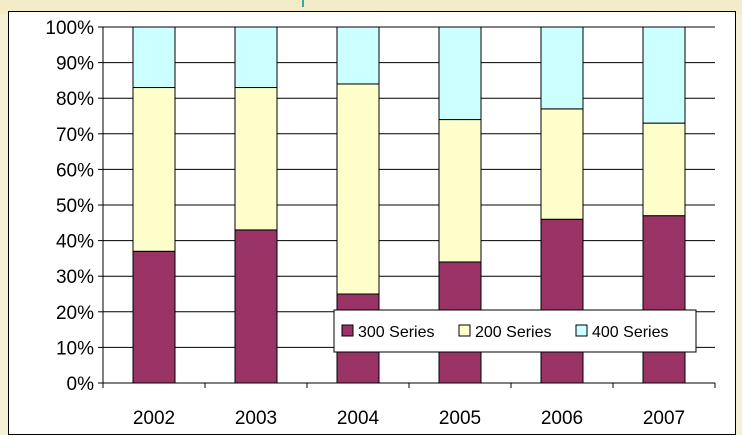 Image resolution: width=742 pixels, height=435 pixels. Describe the element at coordinates (81, 384) in the screenshot. I see `y-tick-label: 0%` at that location.